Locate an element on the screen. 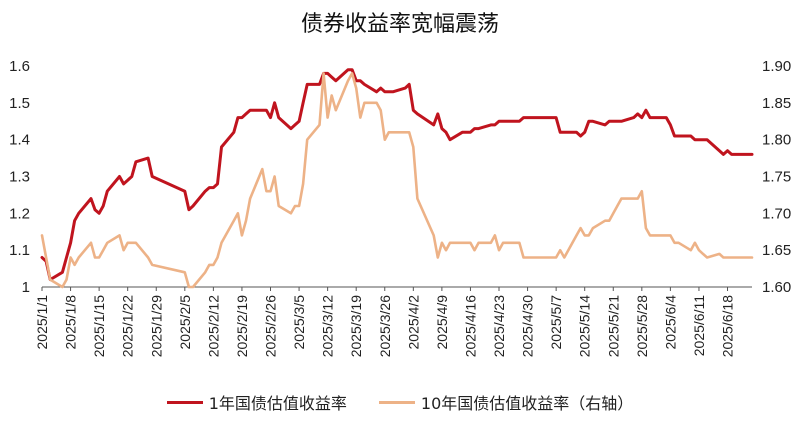  right-axis: 1.60 1.65 1.70 1.75 1.80 1.85 1.90 is located at coordinates (776, 177).